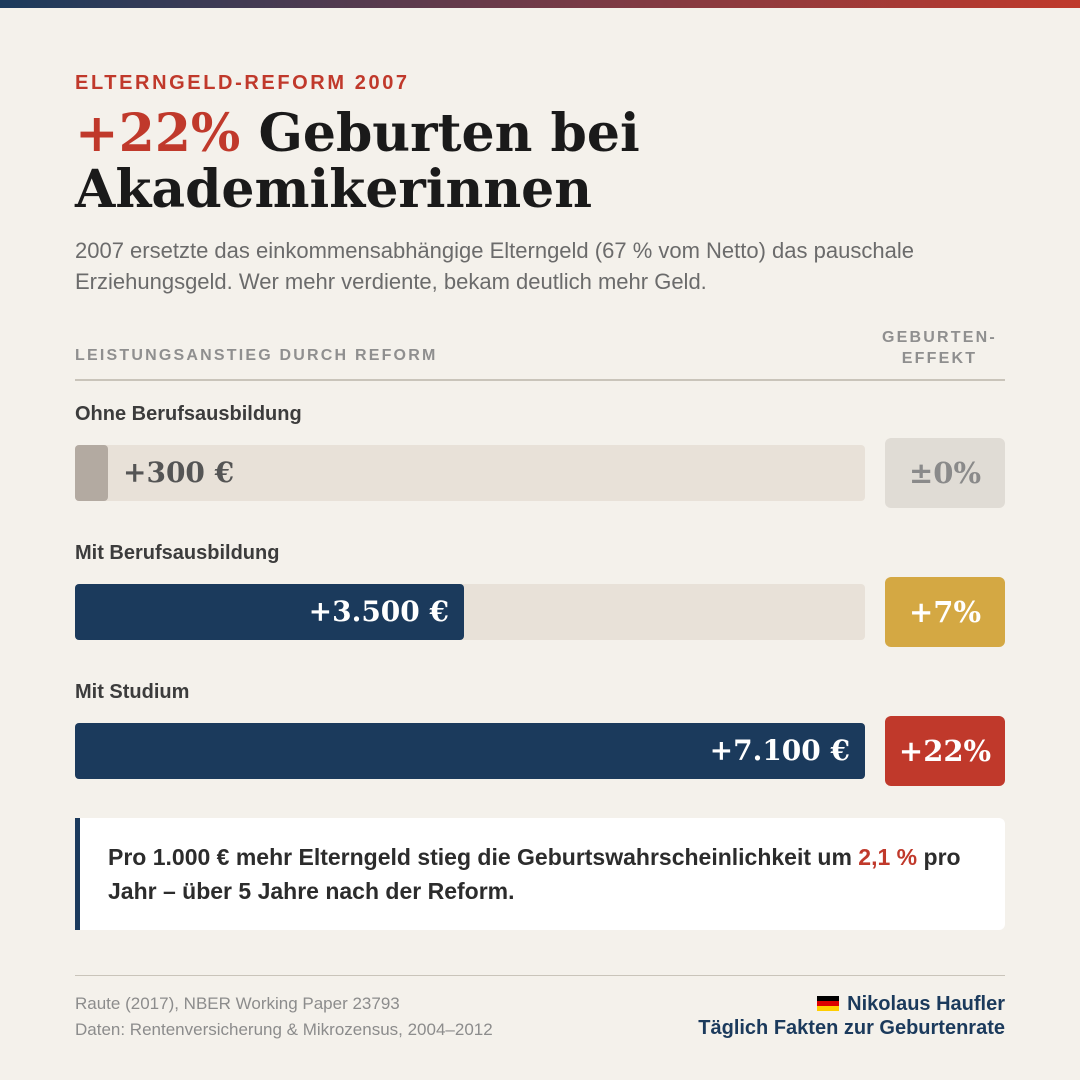  Describe the element at coordinates (926, 1004) in the screenshot. I see `author-name: Nikolaus Haufler` at that location.